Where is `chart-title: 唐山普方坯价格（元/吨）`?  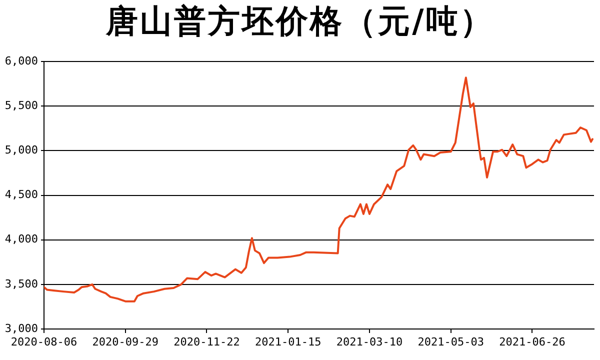 chart-title: 唐山普方坯价格（元/吨） is located at coordinates (299, 21).